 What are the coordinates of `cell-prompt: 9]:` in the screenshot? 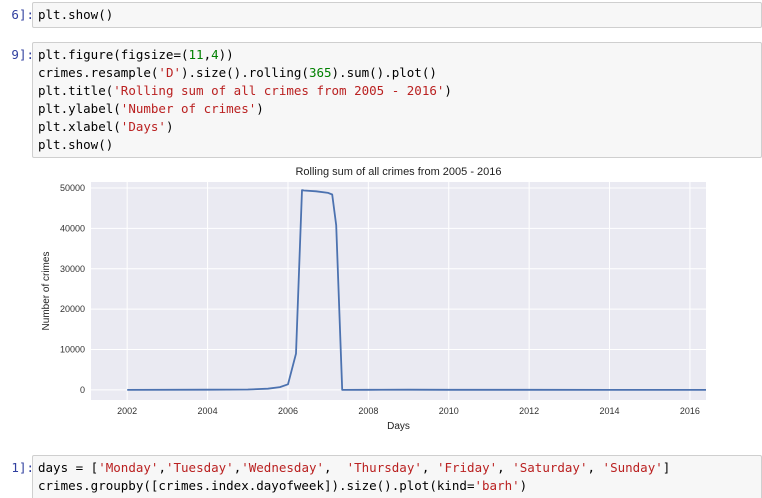 It's located at (22, 54).